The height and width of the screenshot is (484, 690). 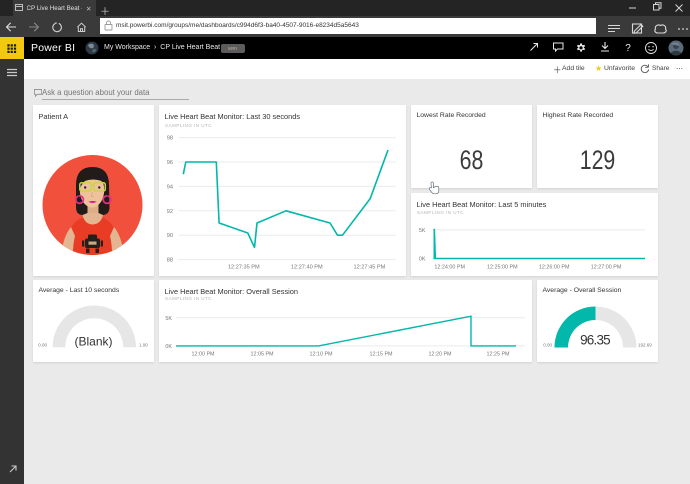 I want to click on svg-text: 12:25 PM, so click(x=498, y=354).